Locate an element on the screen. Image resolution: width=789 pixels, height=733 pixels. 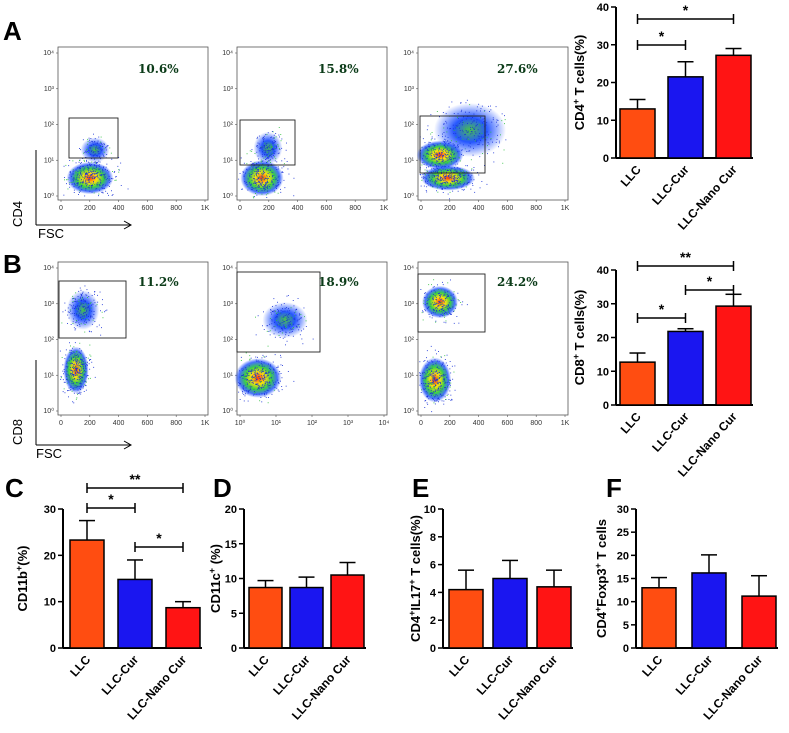
y-label-superscript: + is located at coordinates (412, 613).